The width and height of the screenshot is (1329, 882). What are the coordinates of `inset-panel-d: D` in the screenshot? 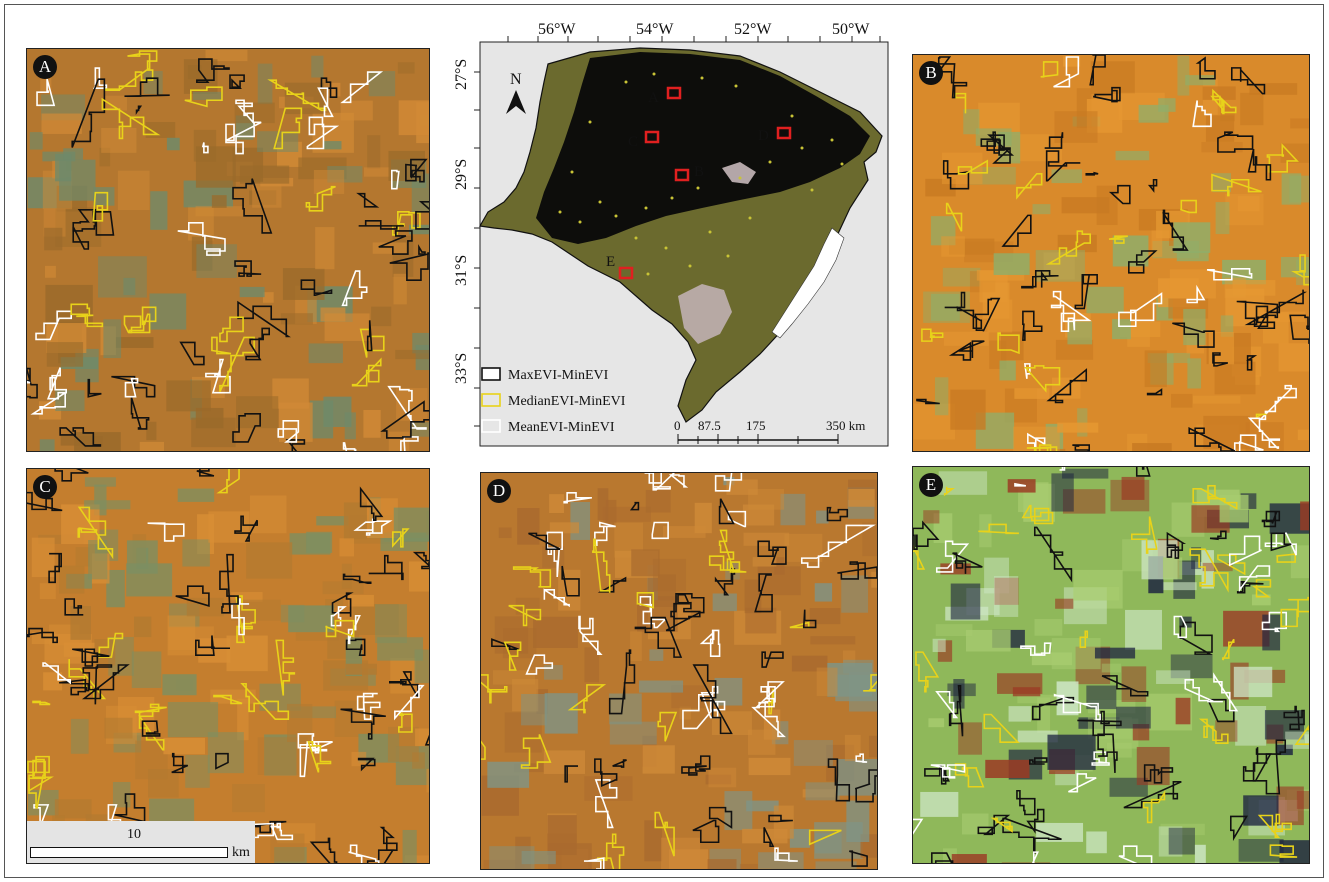 It's located at (679, 671).